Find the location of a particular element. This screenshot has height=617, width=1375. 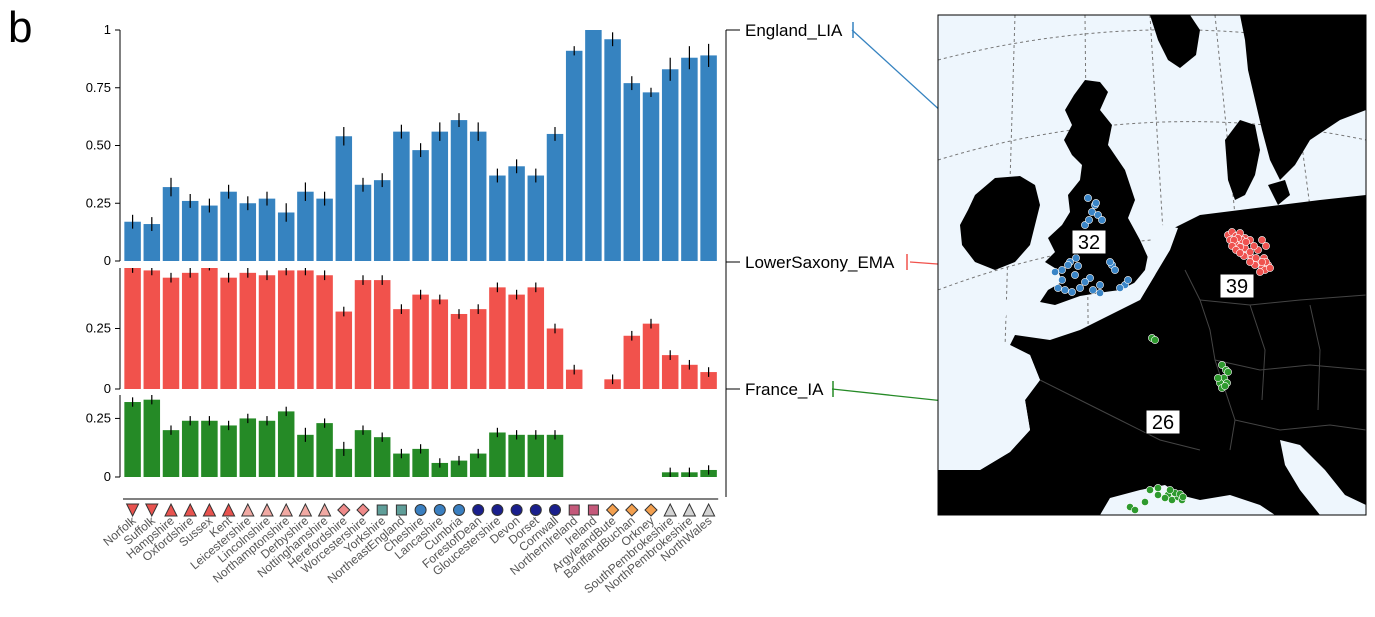

region-marker-row is located at coordinates (421, 508).